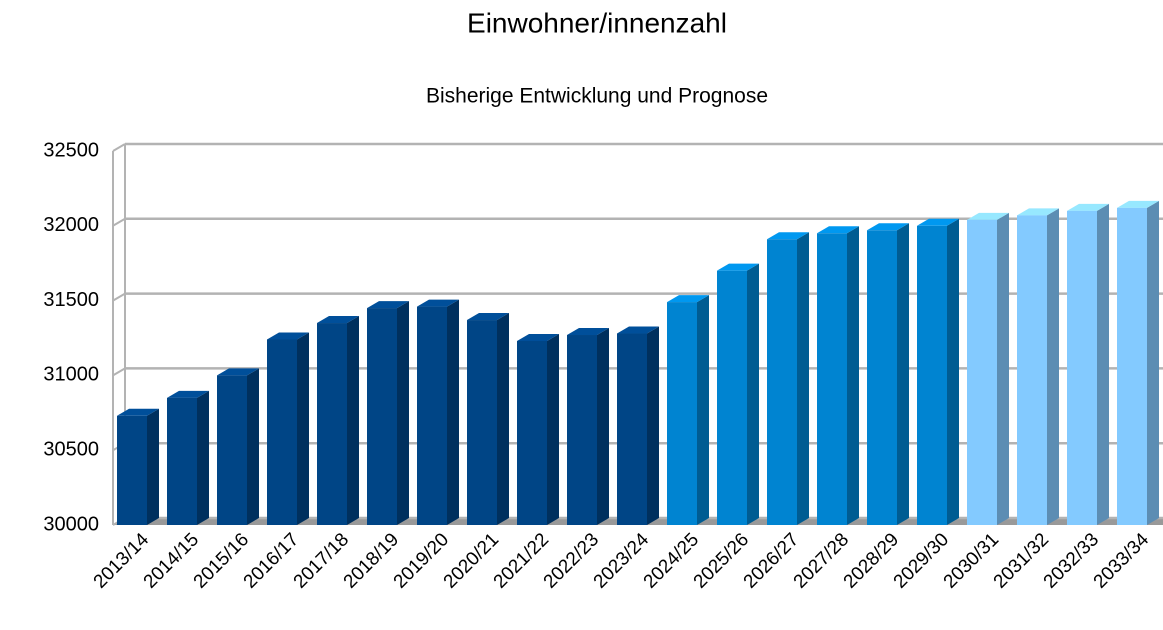  I want to click on x-tick-label: 2018/19, so click(371, 560).